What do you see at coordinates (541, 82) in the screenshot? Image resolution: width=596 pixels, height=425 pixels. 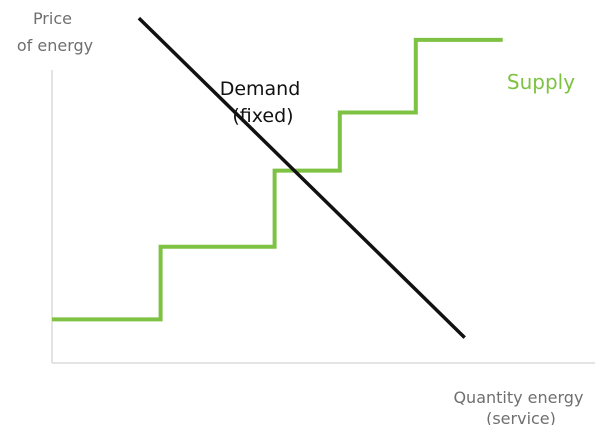 I see `supply-series-label: Supply` at bounding box center [541, 82].